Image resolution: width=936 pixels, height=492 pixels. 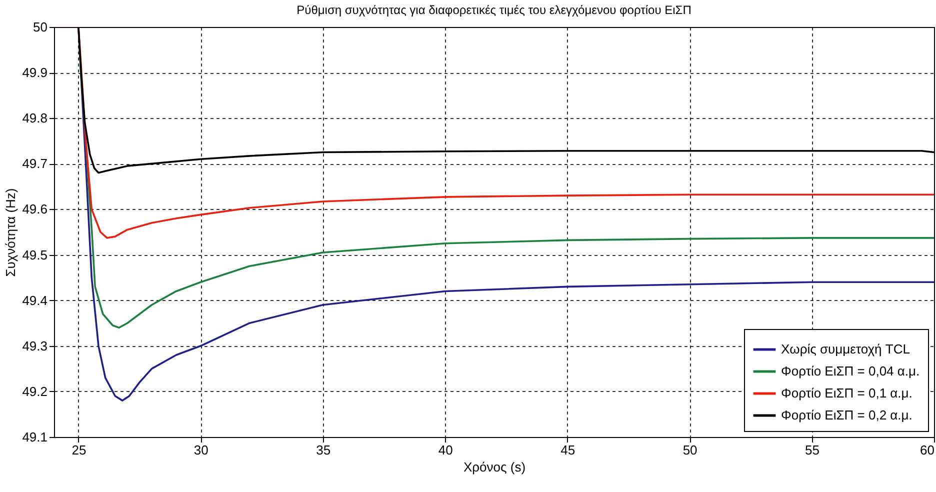 I want to click on y-tick-label: 49.2, so click(x=35, y=391).